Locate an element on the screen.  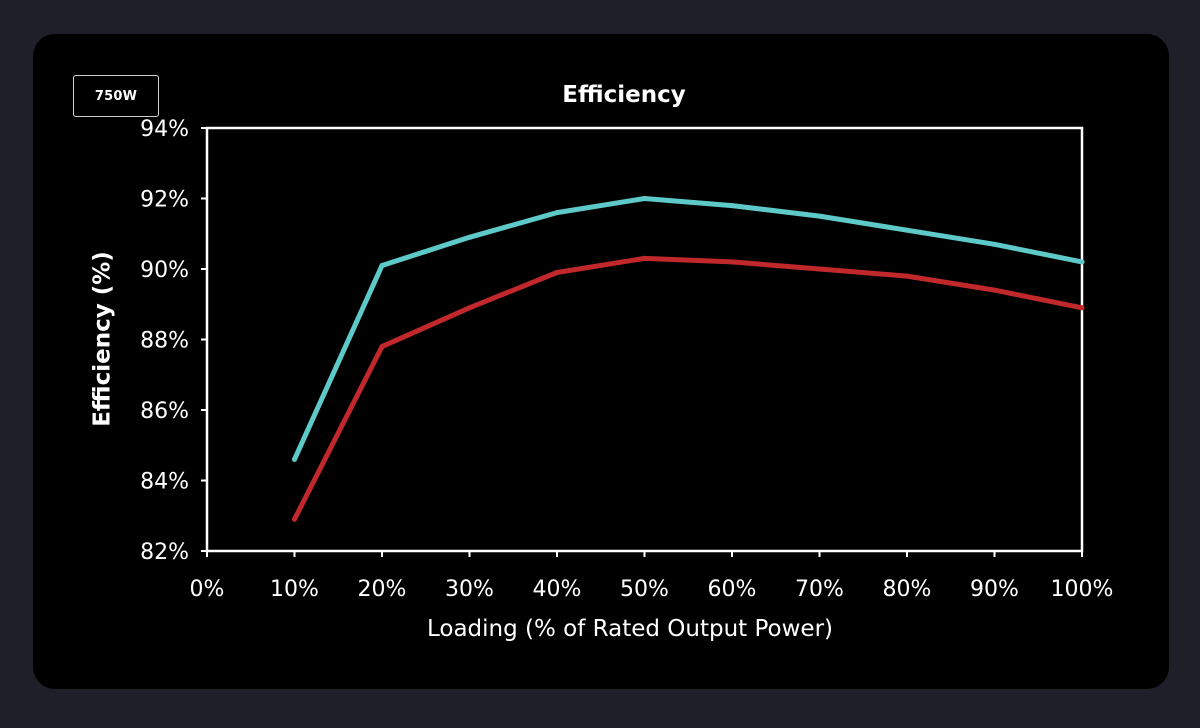
wattage-badge: 750W is located at coordinates (116, 96).